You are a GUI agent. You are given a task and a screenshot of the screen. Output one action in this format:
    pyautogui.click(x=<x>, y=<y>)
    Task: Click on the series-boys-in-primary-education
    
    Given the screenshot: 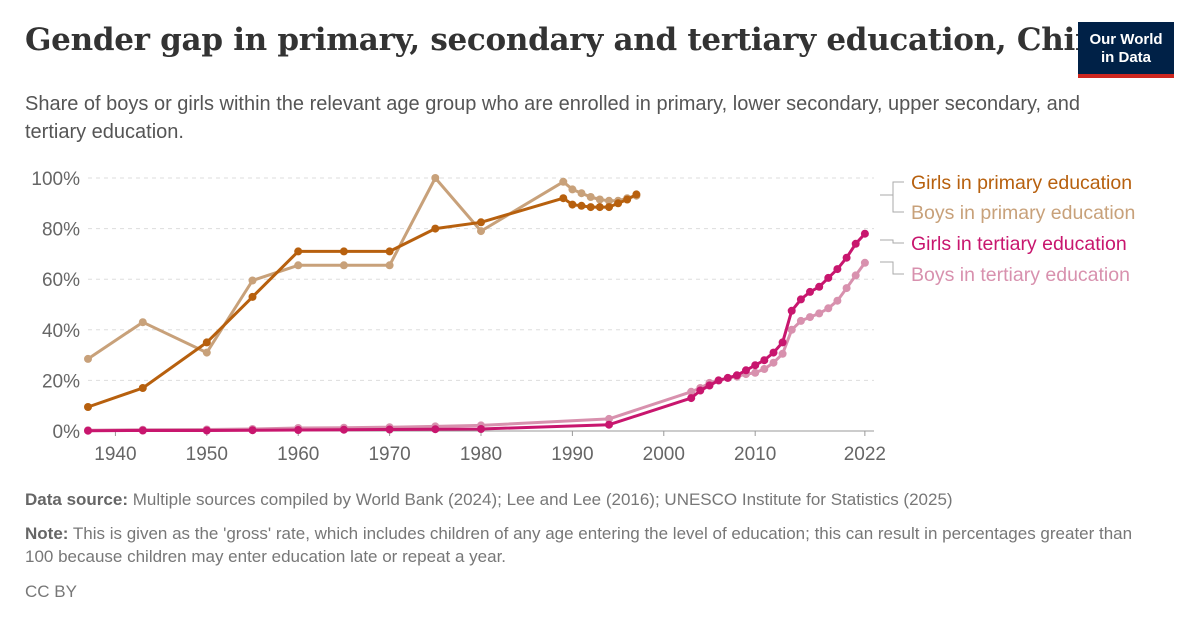 What is the action you would take?
    pyautogui.click(x=362, y=268)
    